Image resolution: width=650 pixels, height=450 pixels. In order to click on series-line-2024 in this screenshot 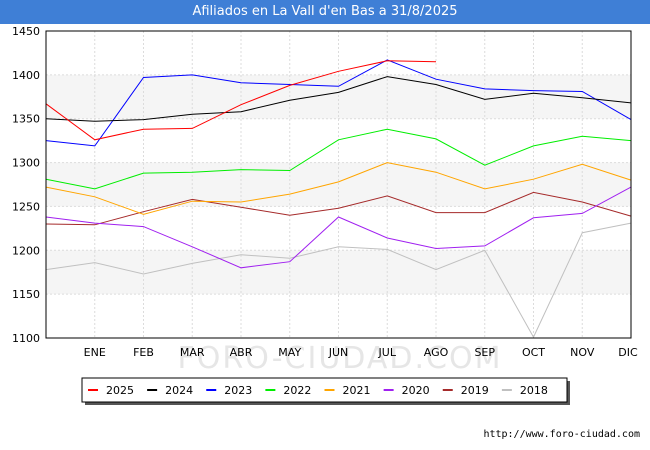, I will do `click(338, 99)`.